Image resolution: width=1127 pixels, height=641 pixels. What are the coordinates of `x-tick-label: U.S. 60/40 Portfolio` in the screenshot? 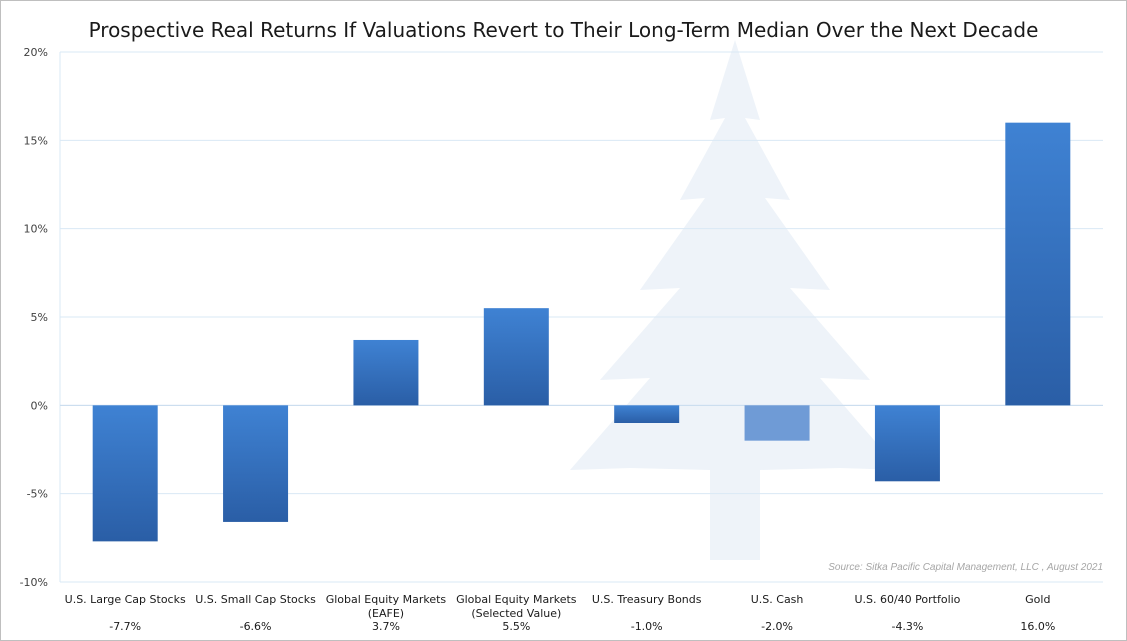 It's located at (907, 599).